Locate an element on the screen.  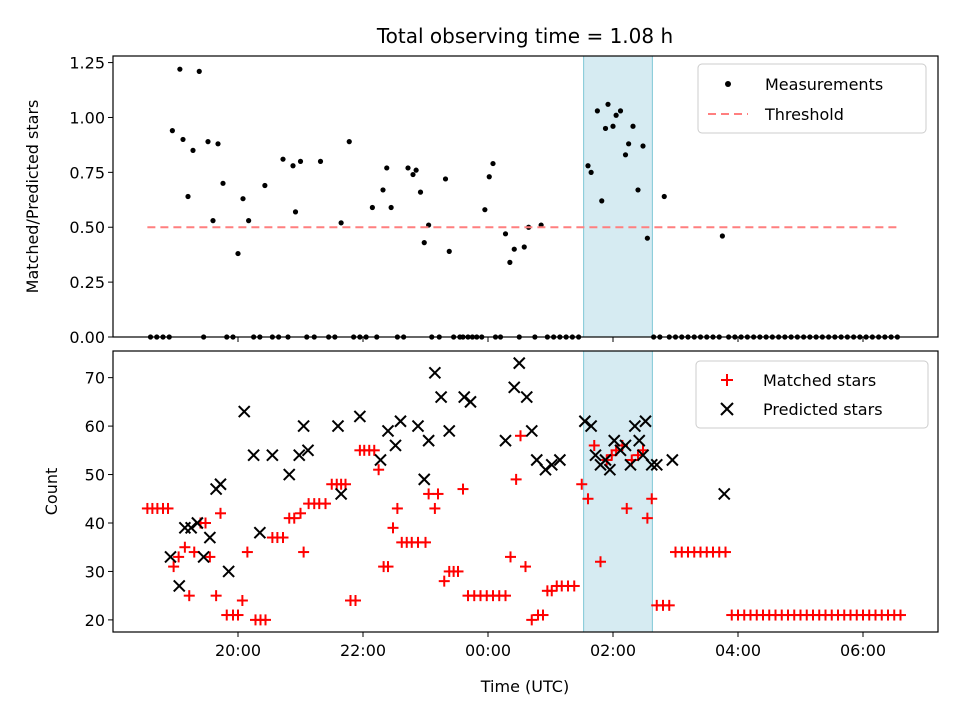
y-tick-label: 30 is located at coordinates (95, 571).